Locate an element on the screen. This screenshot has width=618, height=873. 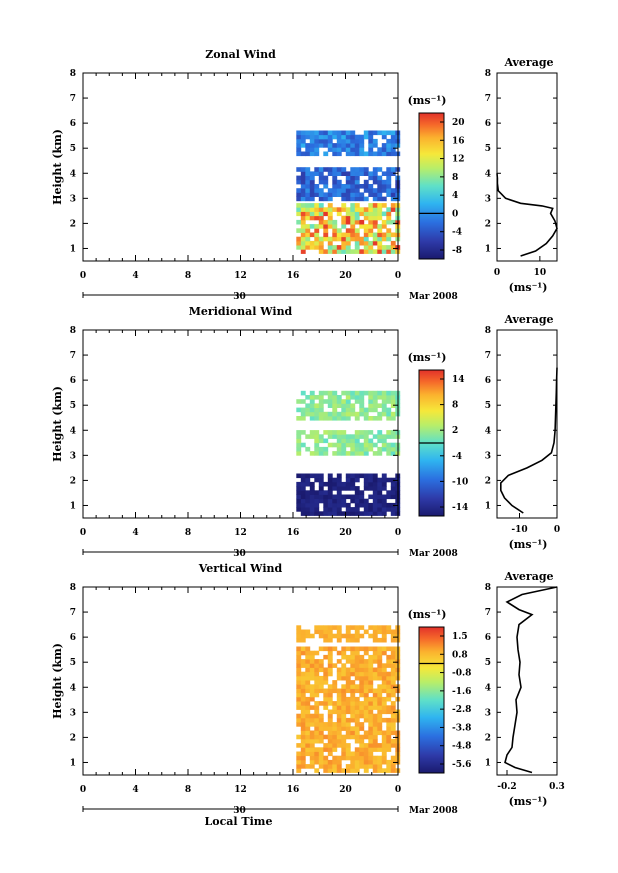
avg-y-tick-label: 5 is located at coordinates (488, 149).